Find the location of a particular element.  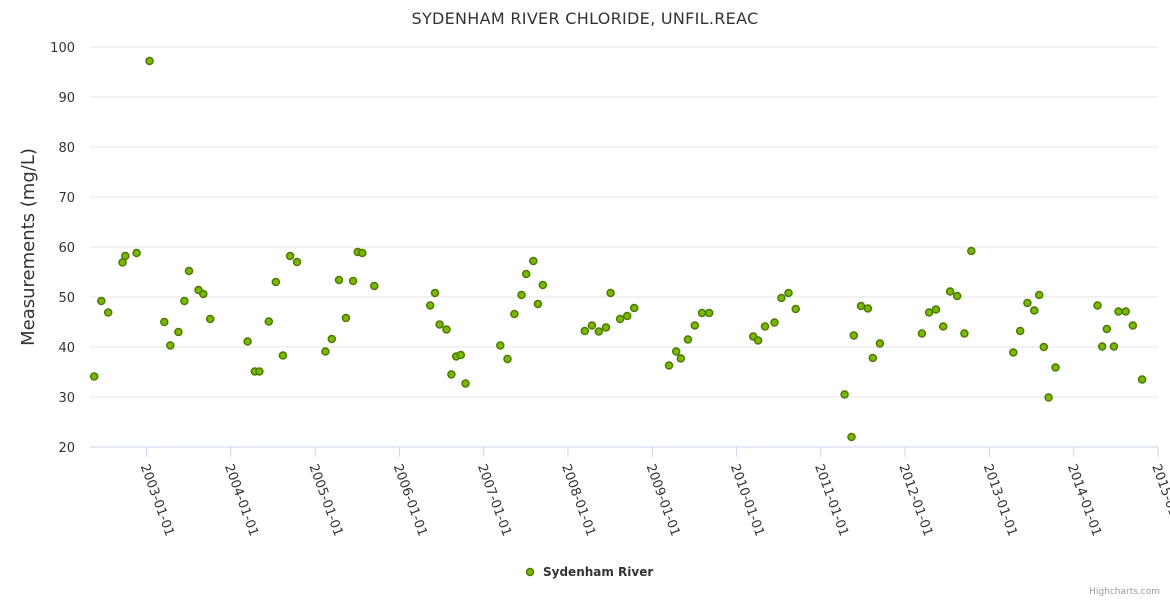

y-tick-label: 90 is located at coordinates (66, 98).